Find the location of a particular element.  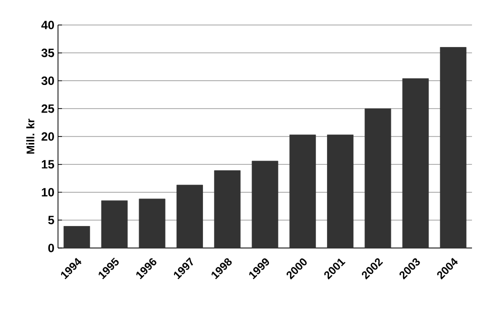

y-tick-label: 35 is located at coordinates (47, 53).